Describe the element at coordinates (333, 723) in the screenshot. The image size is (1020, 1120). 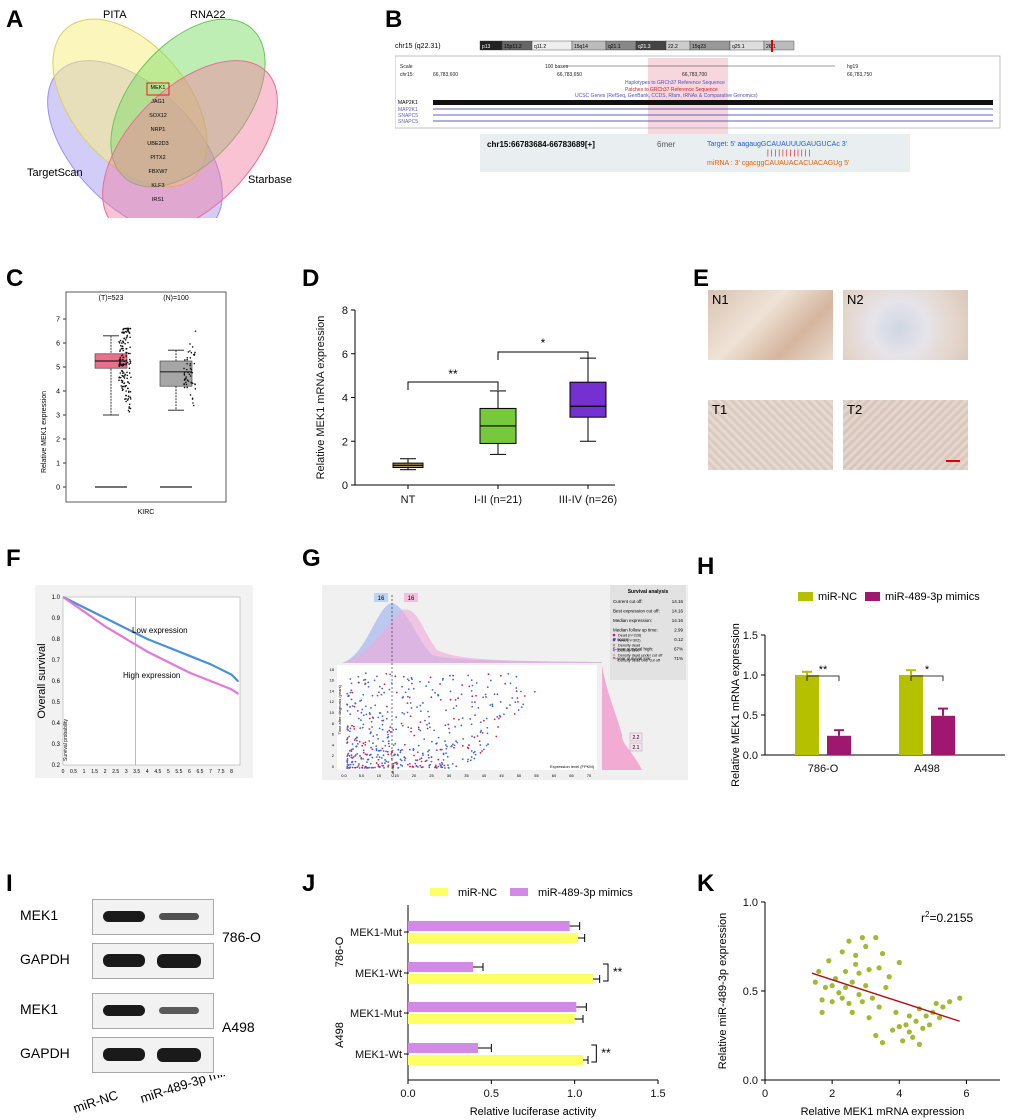
I see `g-ytick-label: 8` at that location.